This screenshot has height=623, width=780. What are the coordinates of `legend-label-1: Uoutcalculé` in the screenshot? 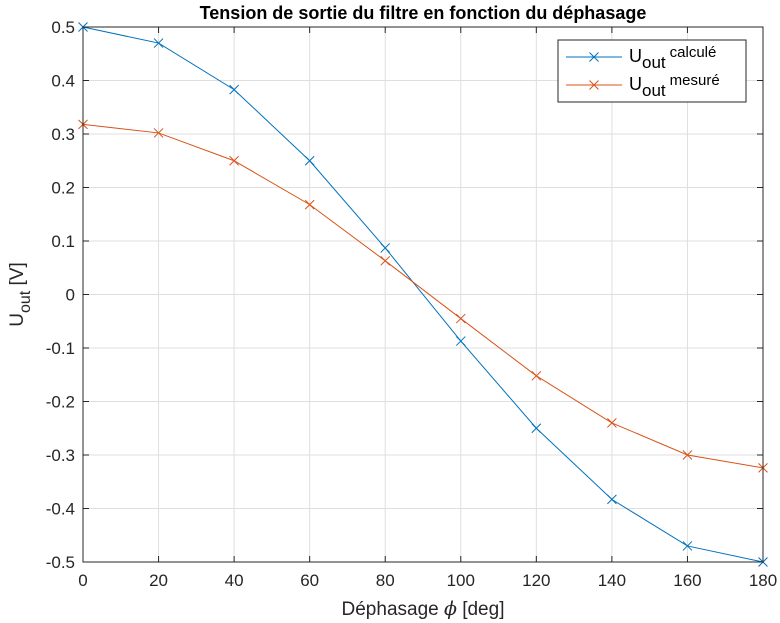 It's located at (672, 58).